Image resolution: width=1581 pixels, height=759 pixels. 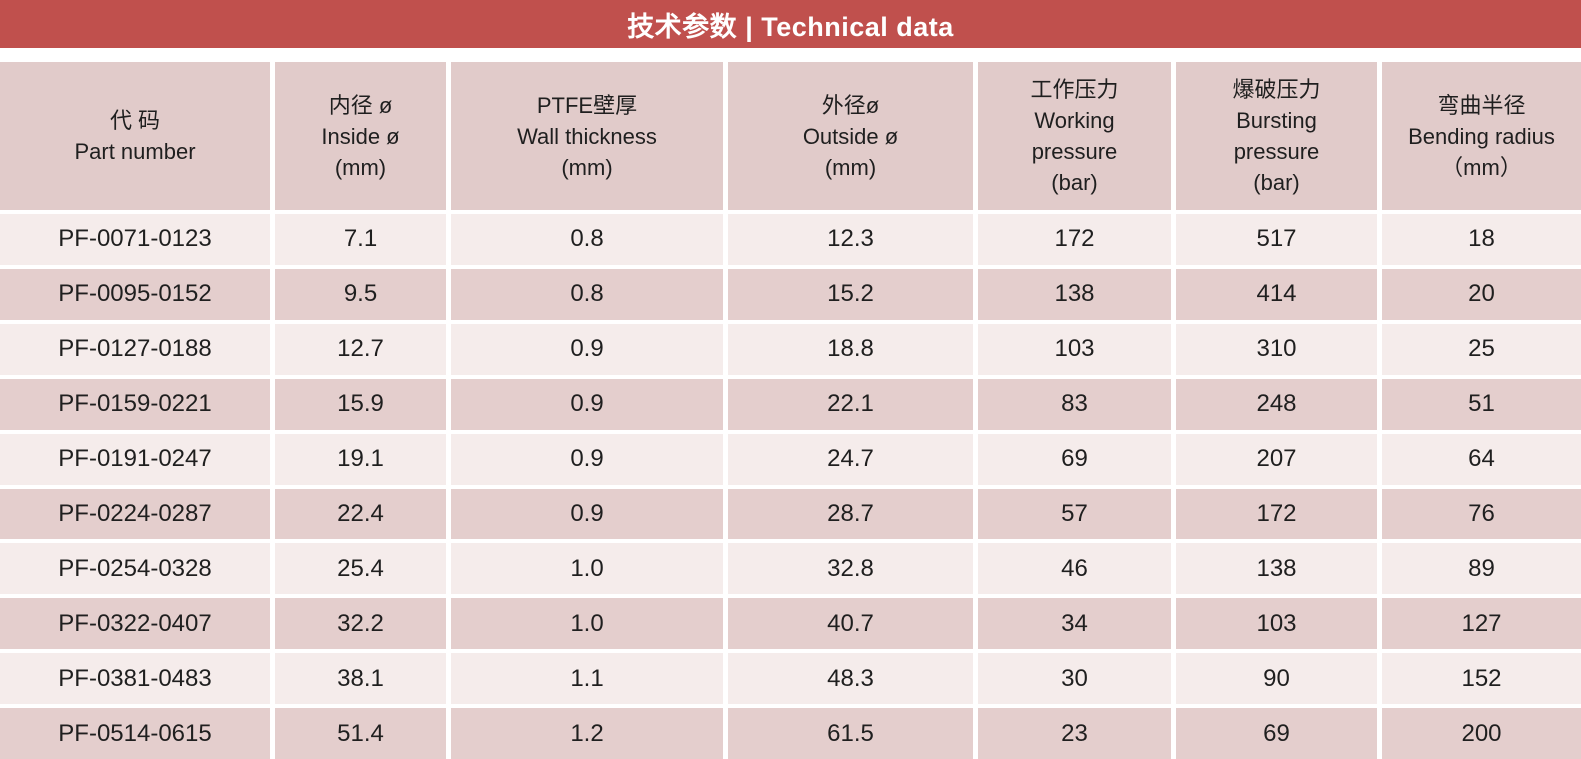 What do you see at coordinates (1074, 349) in the screenshot?
I see `working-pressure-value: 103` at bounding box center [1074, 349].